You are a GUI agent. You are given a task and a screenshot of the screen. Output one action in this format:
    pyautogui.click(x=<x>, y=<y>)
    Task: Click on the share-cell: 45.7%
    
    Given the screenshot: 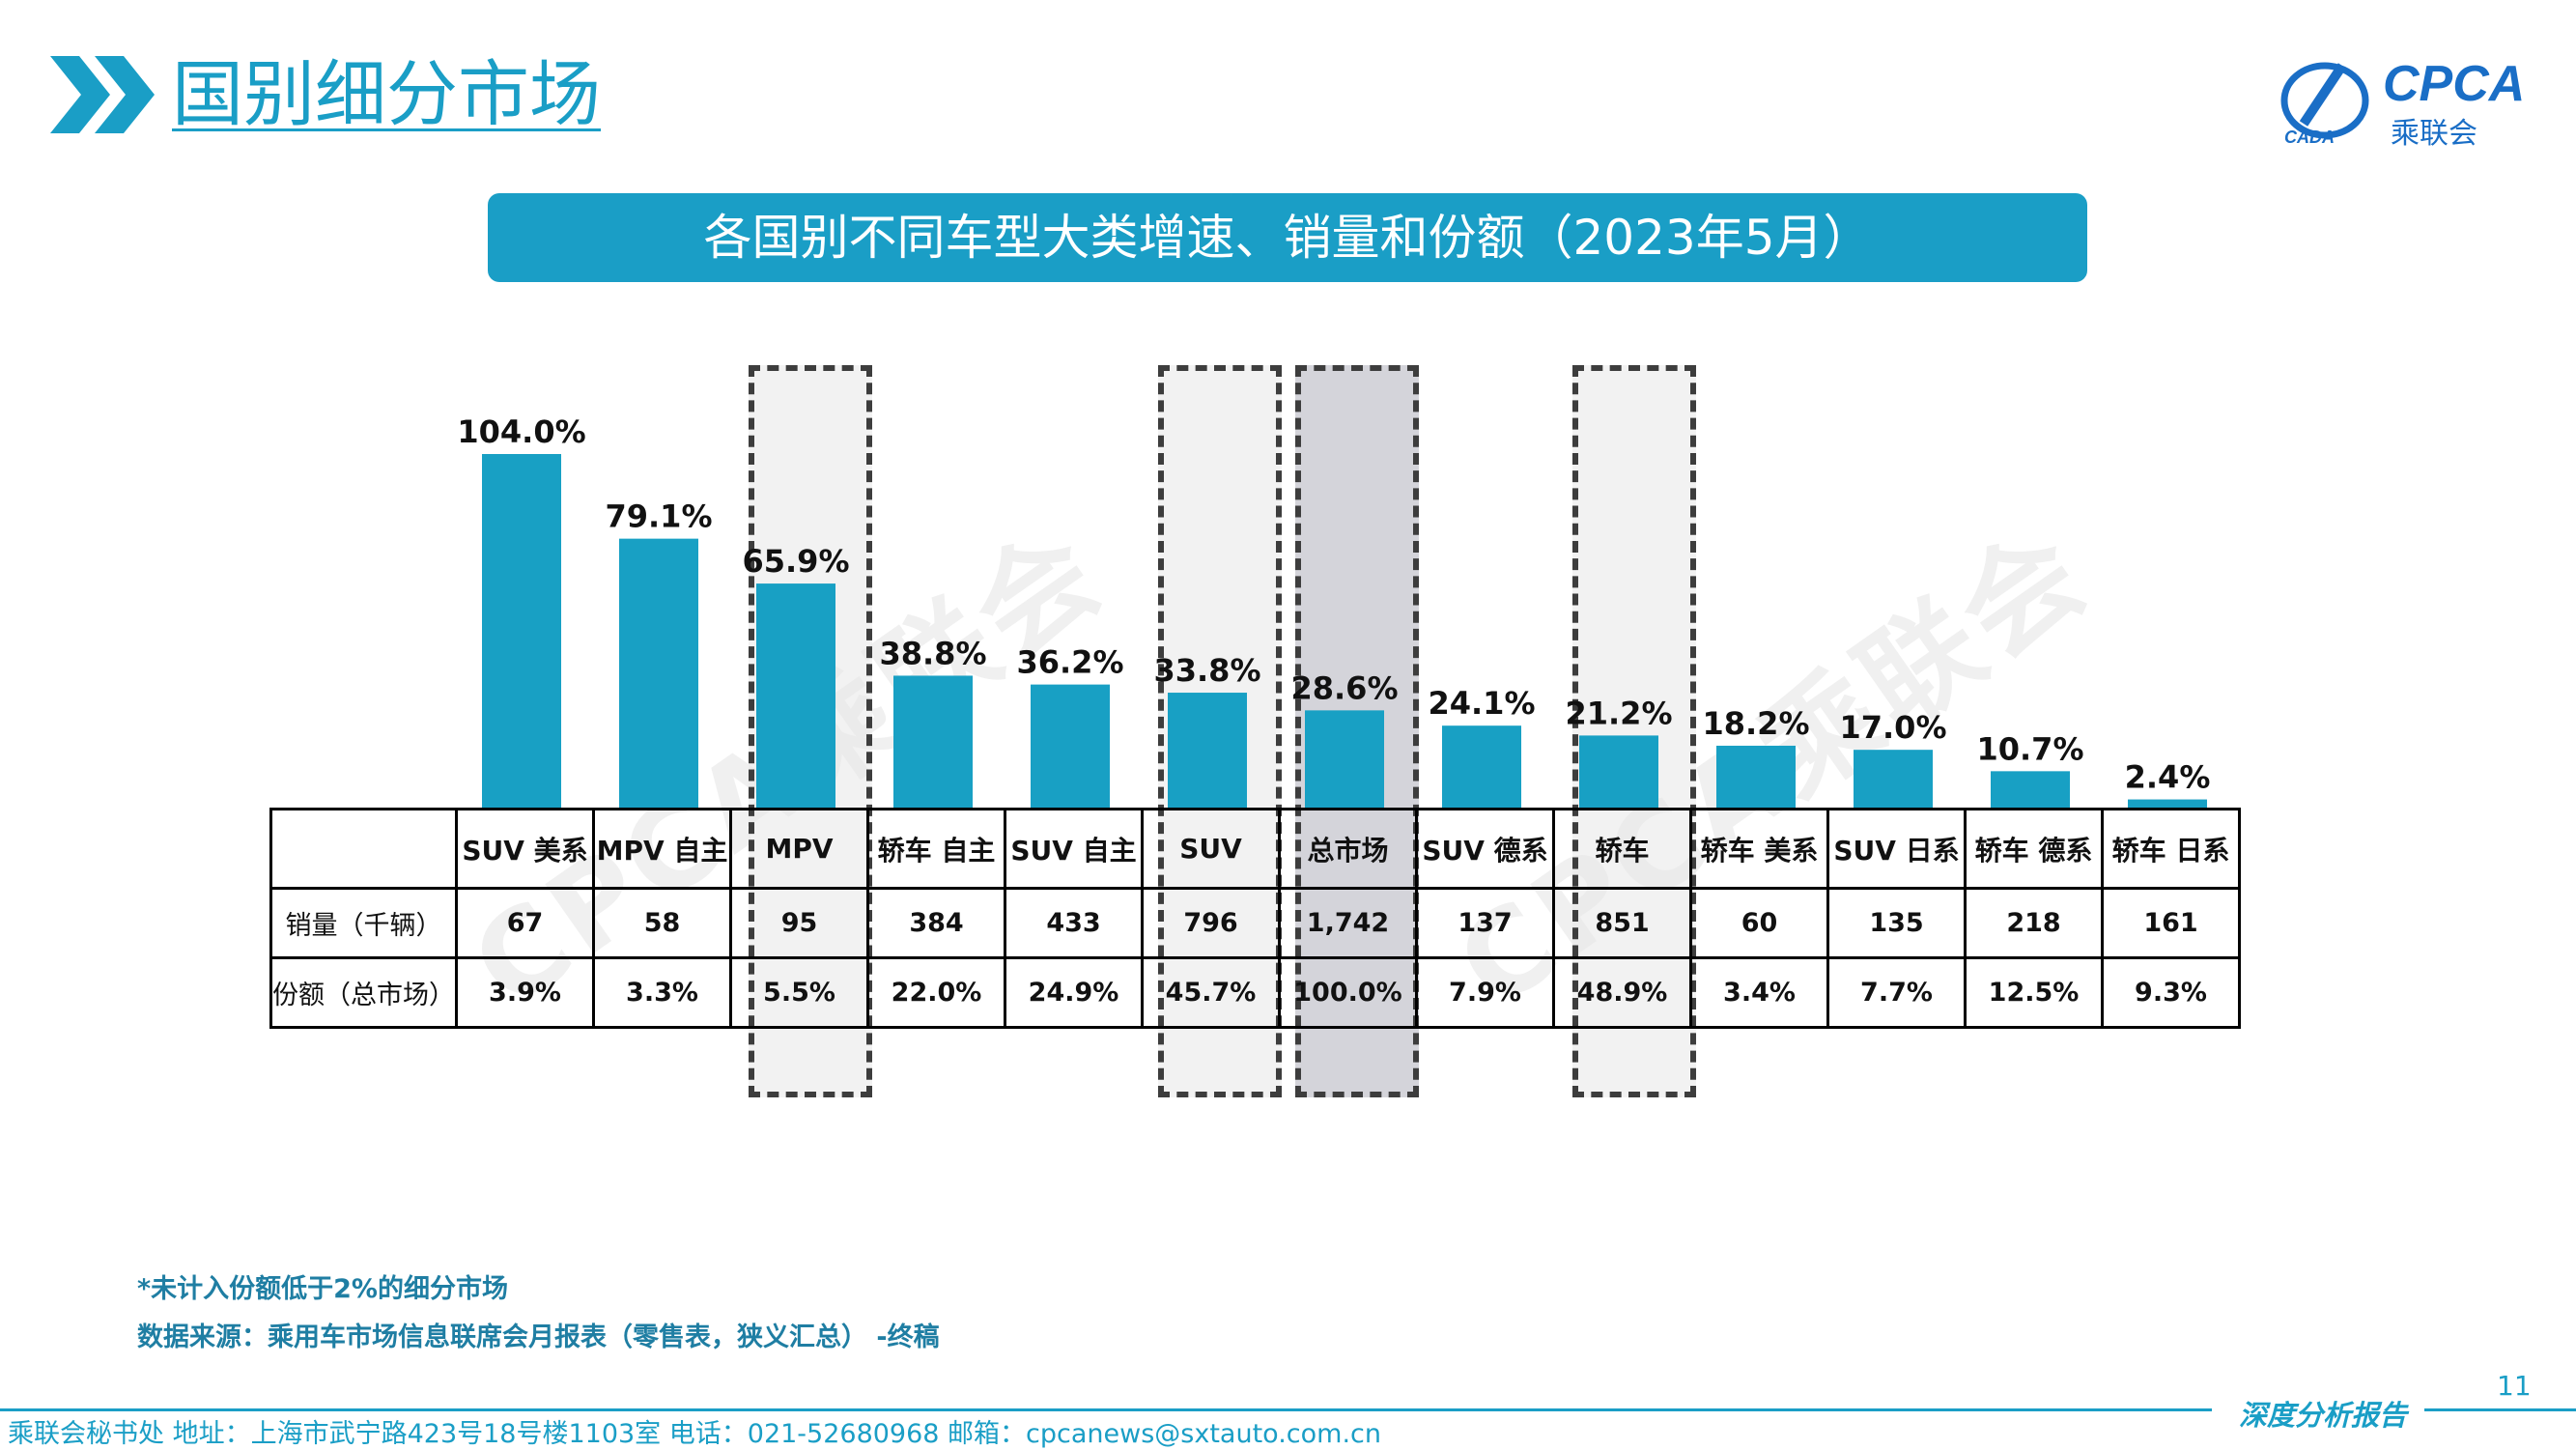 What is the action you would take?
    pyautogui.click(x=1211, y=993)
    